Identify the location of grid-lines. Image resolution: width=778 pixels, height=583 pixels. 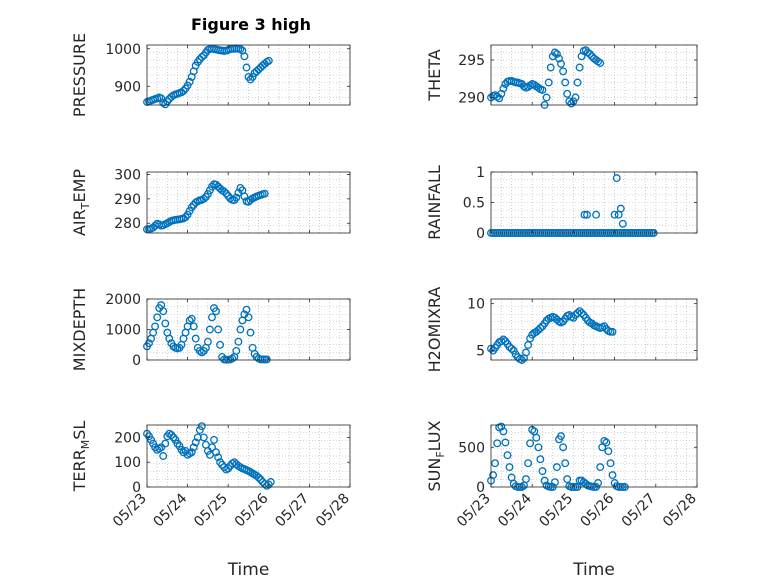
(594, 456).